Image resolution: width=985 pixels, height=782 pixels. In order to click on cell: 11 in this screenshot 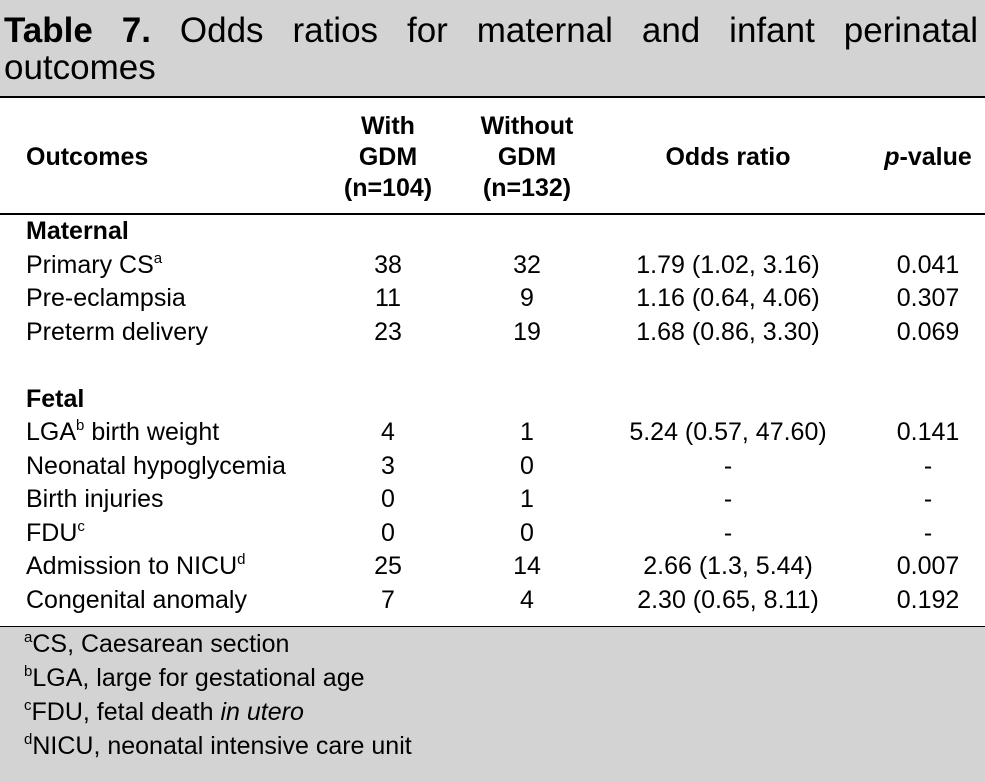, I will do `click(388, 298)`.